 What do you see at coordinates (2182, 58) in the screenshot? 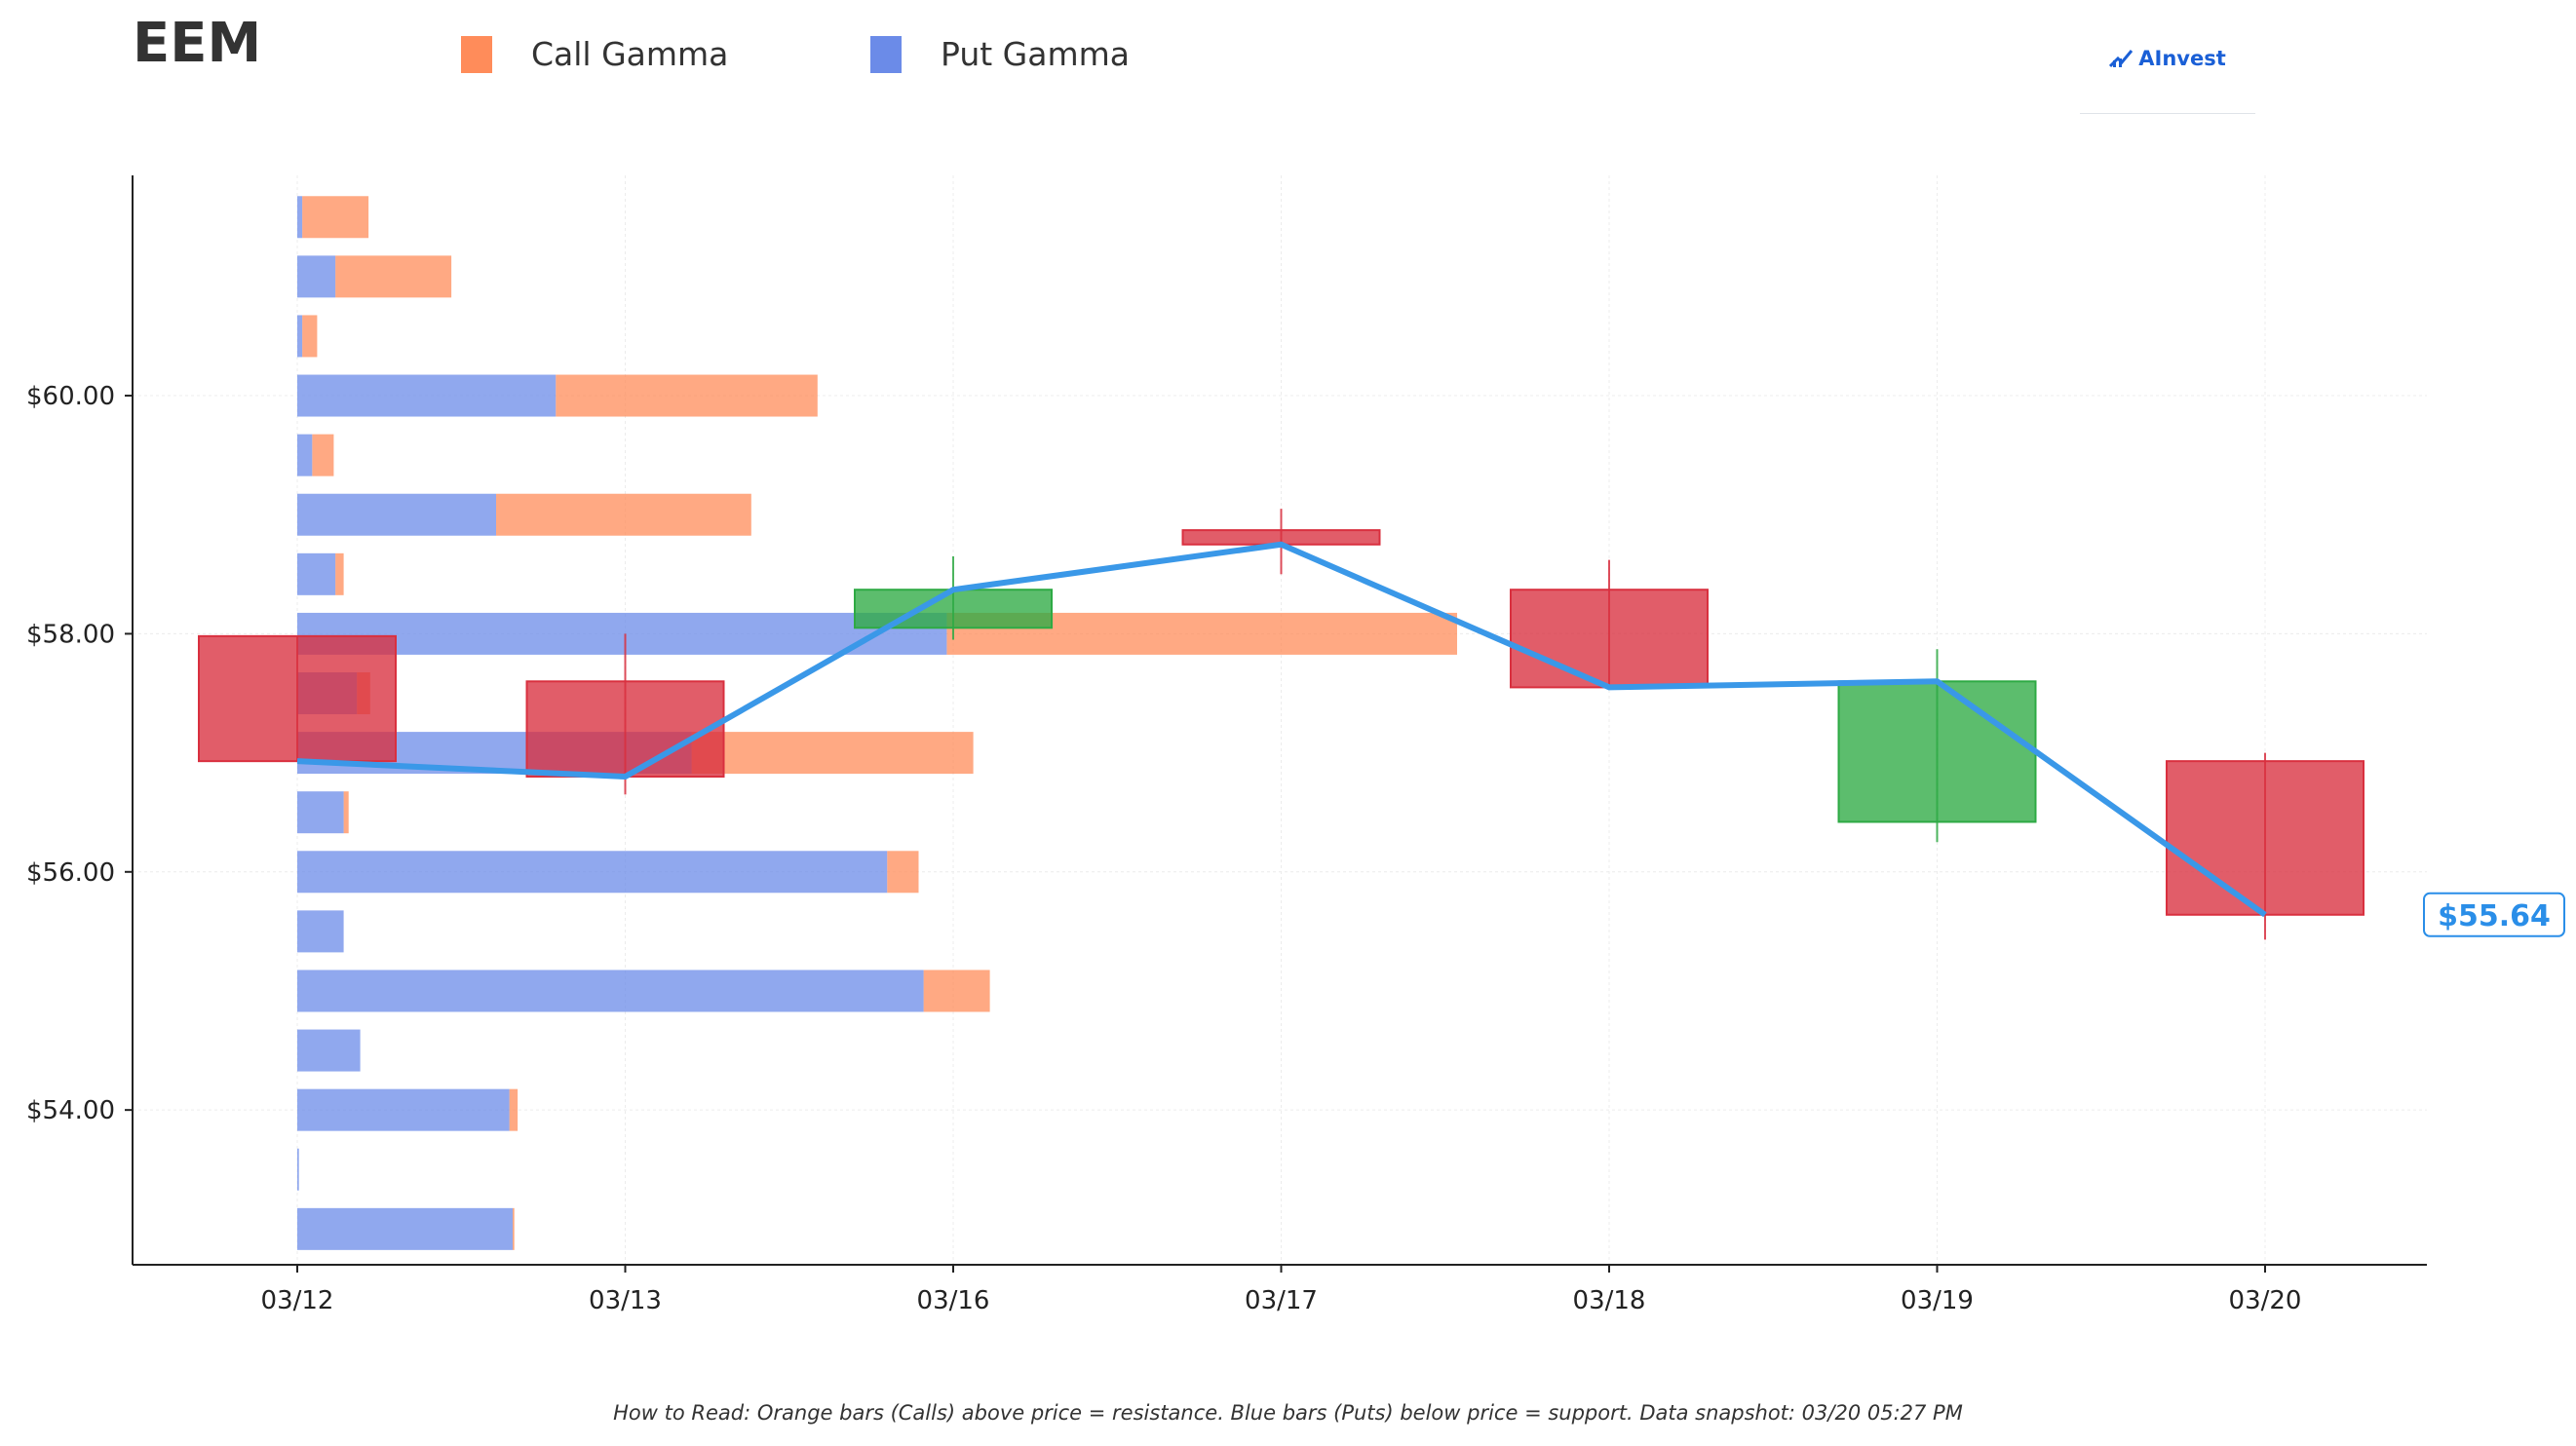
I see `logo-text: AInvest` at bounding box center [2182, 58].